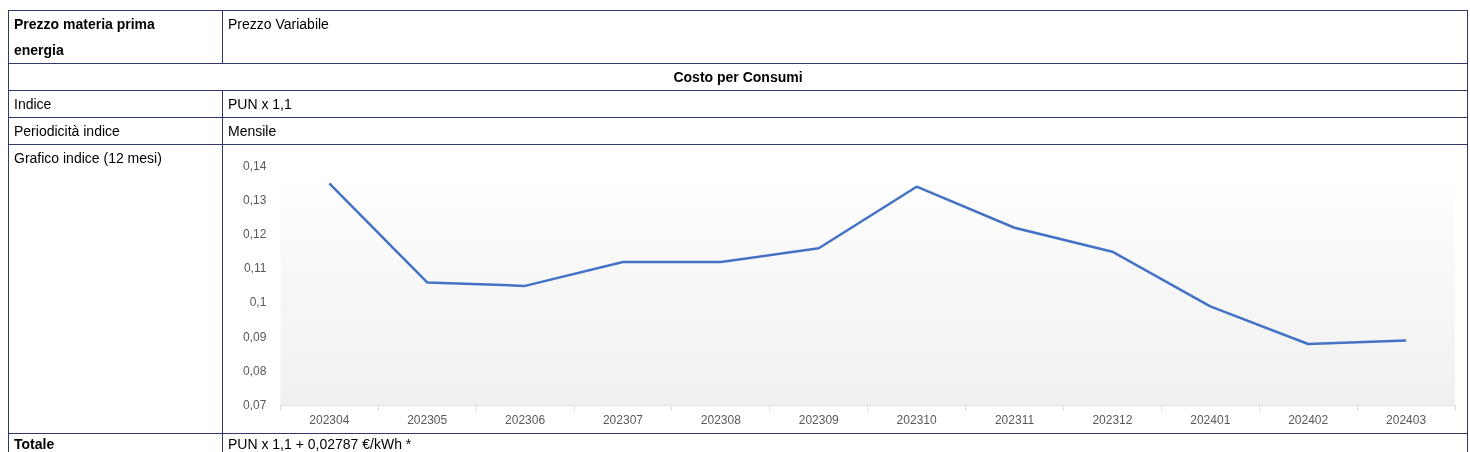  What do you see at coordinates (320, 444) in the screenshot?
I see `text: PUN x 1,1 + 0,02787 €/kWh *` at bounding box center [320, 444].